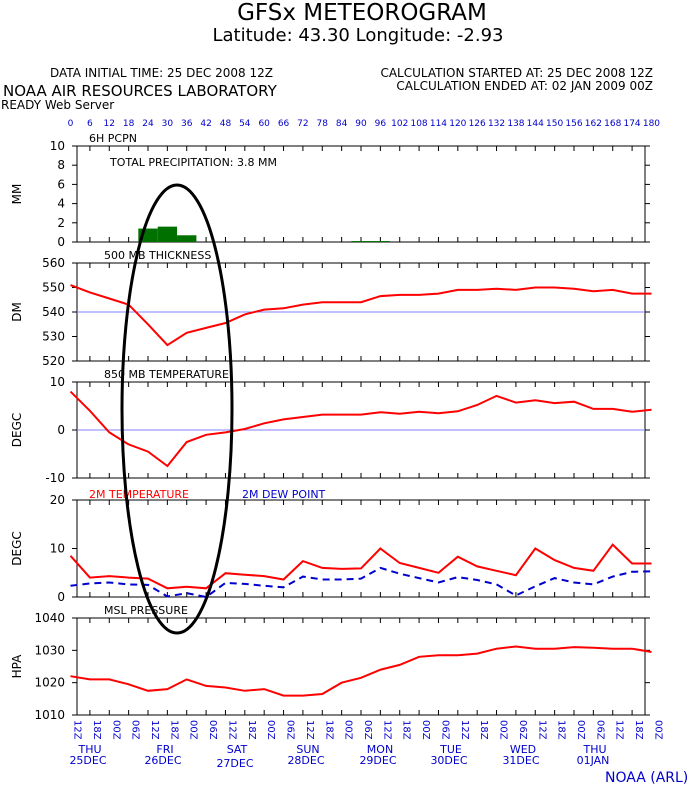  I want to click on forecast-hour-label: 156, so click(573, 124).